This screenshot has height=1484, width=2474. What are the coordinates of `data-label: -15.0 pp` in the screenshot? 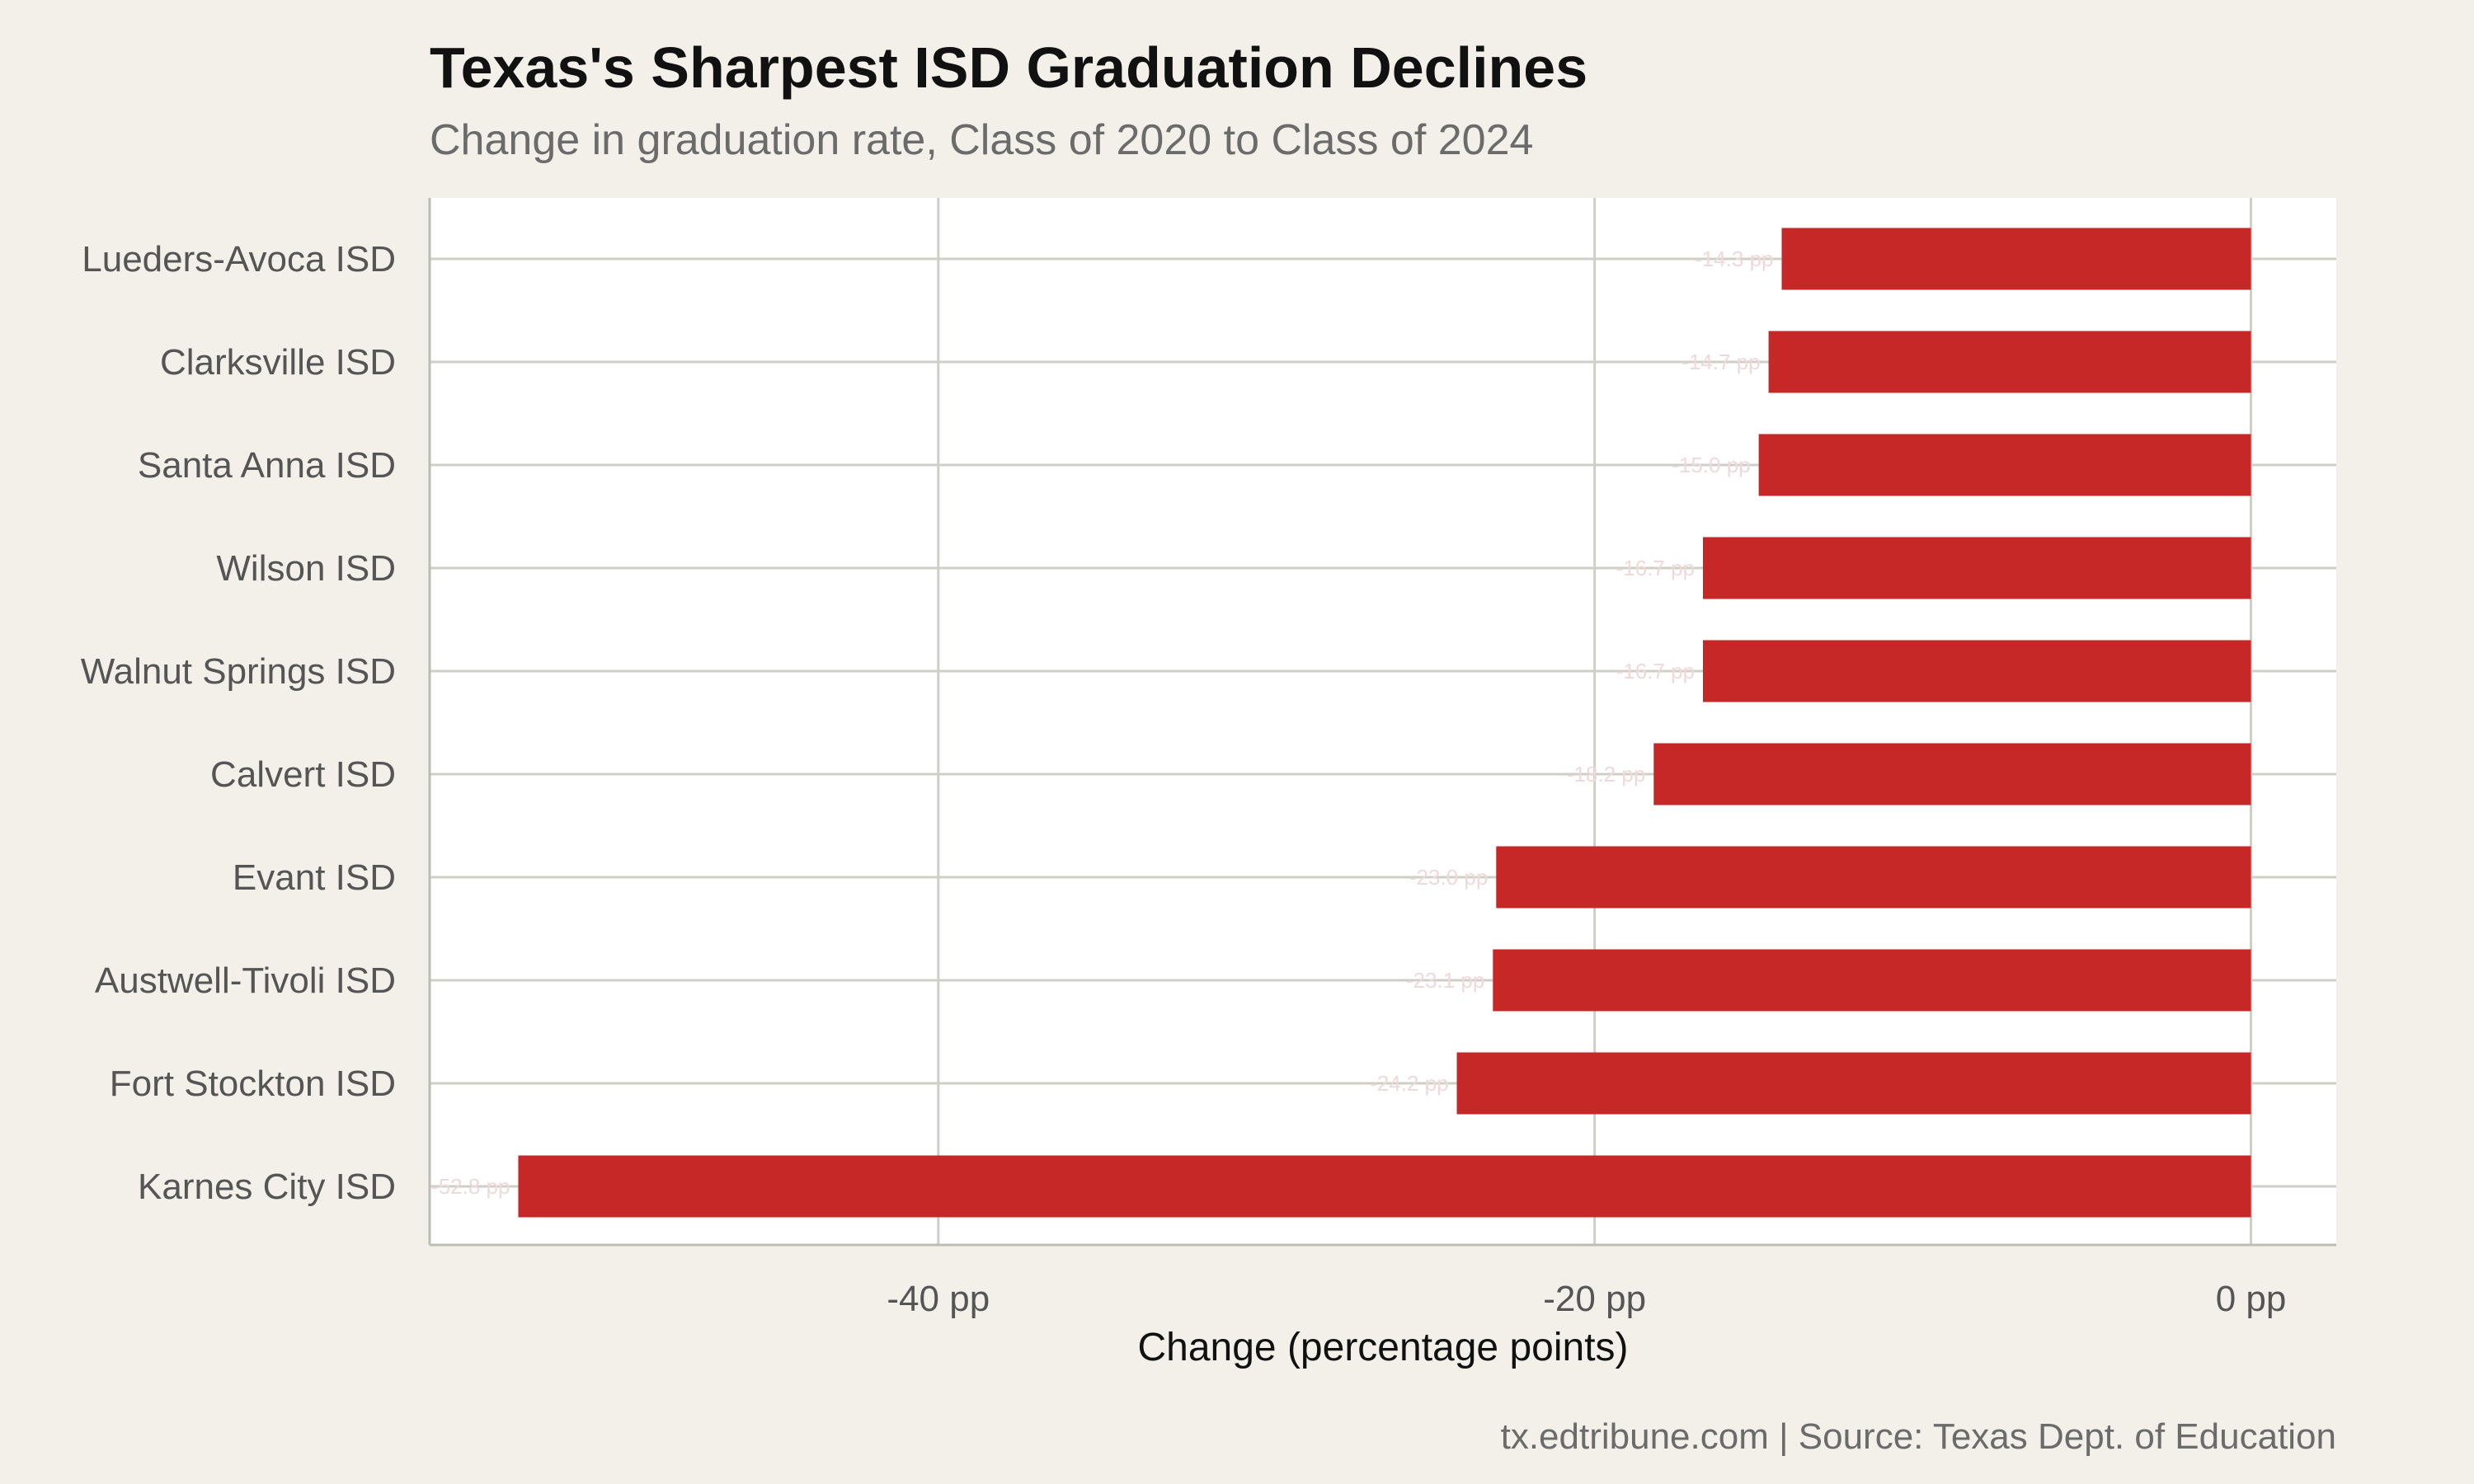 It's located at (1711, 465).